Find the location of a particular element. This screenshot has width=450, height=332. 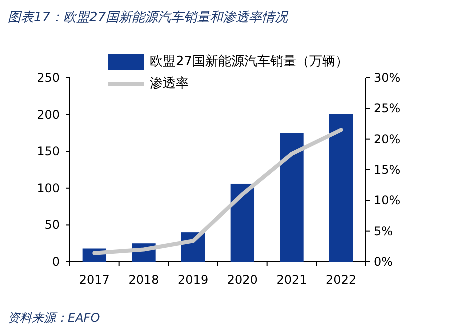

y2-tick-label: 25% is located at coordinates (387, 109).